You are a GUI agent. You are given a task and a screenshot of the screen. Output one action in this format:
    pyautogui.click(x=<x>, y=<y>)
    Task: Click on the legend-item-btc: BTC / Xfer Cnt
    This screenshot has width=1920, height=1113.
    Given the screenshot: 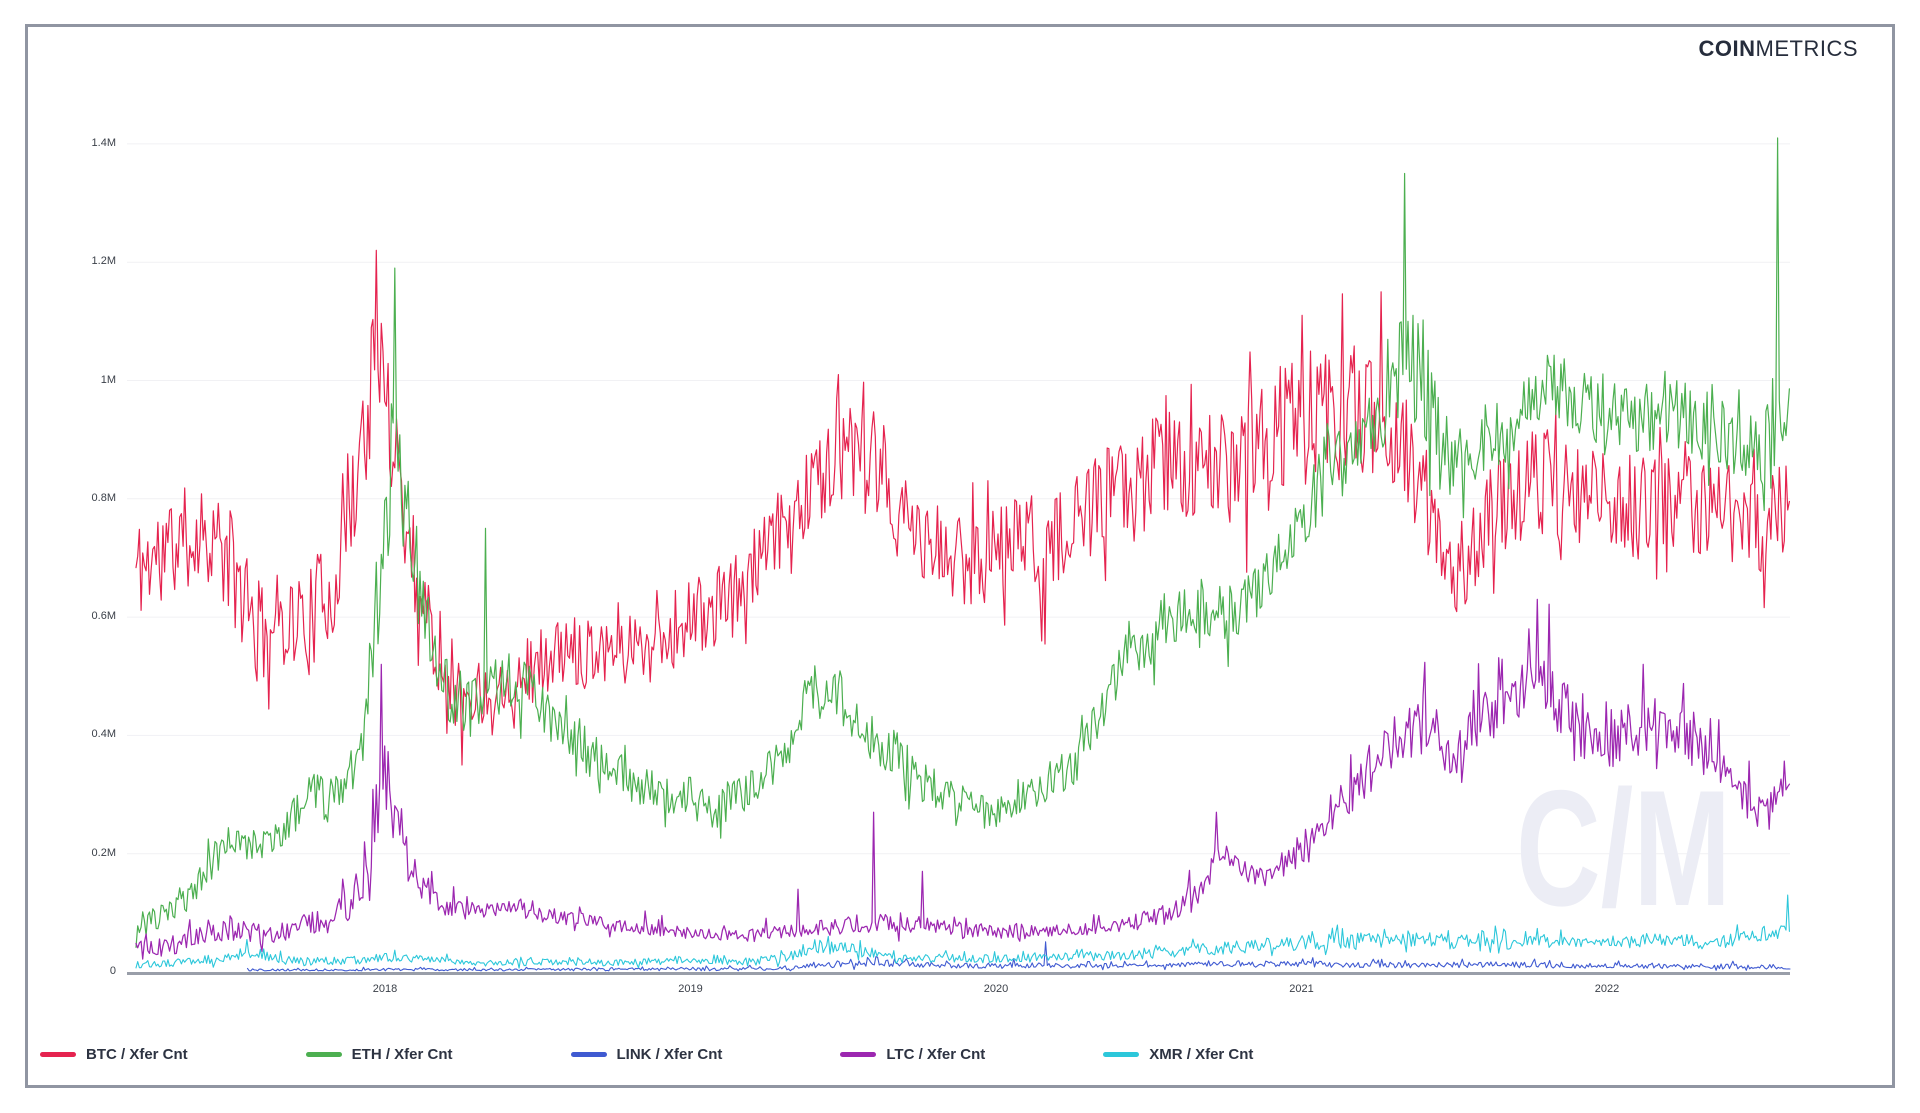 What is the action you would take?
    pyautogui.click(x=114, y=1054)
    